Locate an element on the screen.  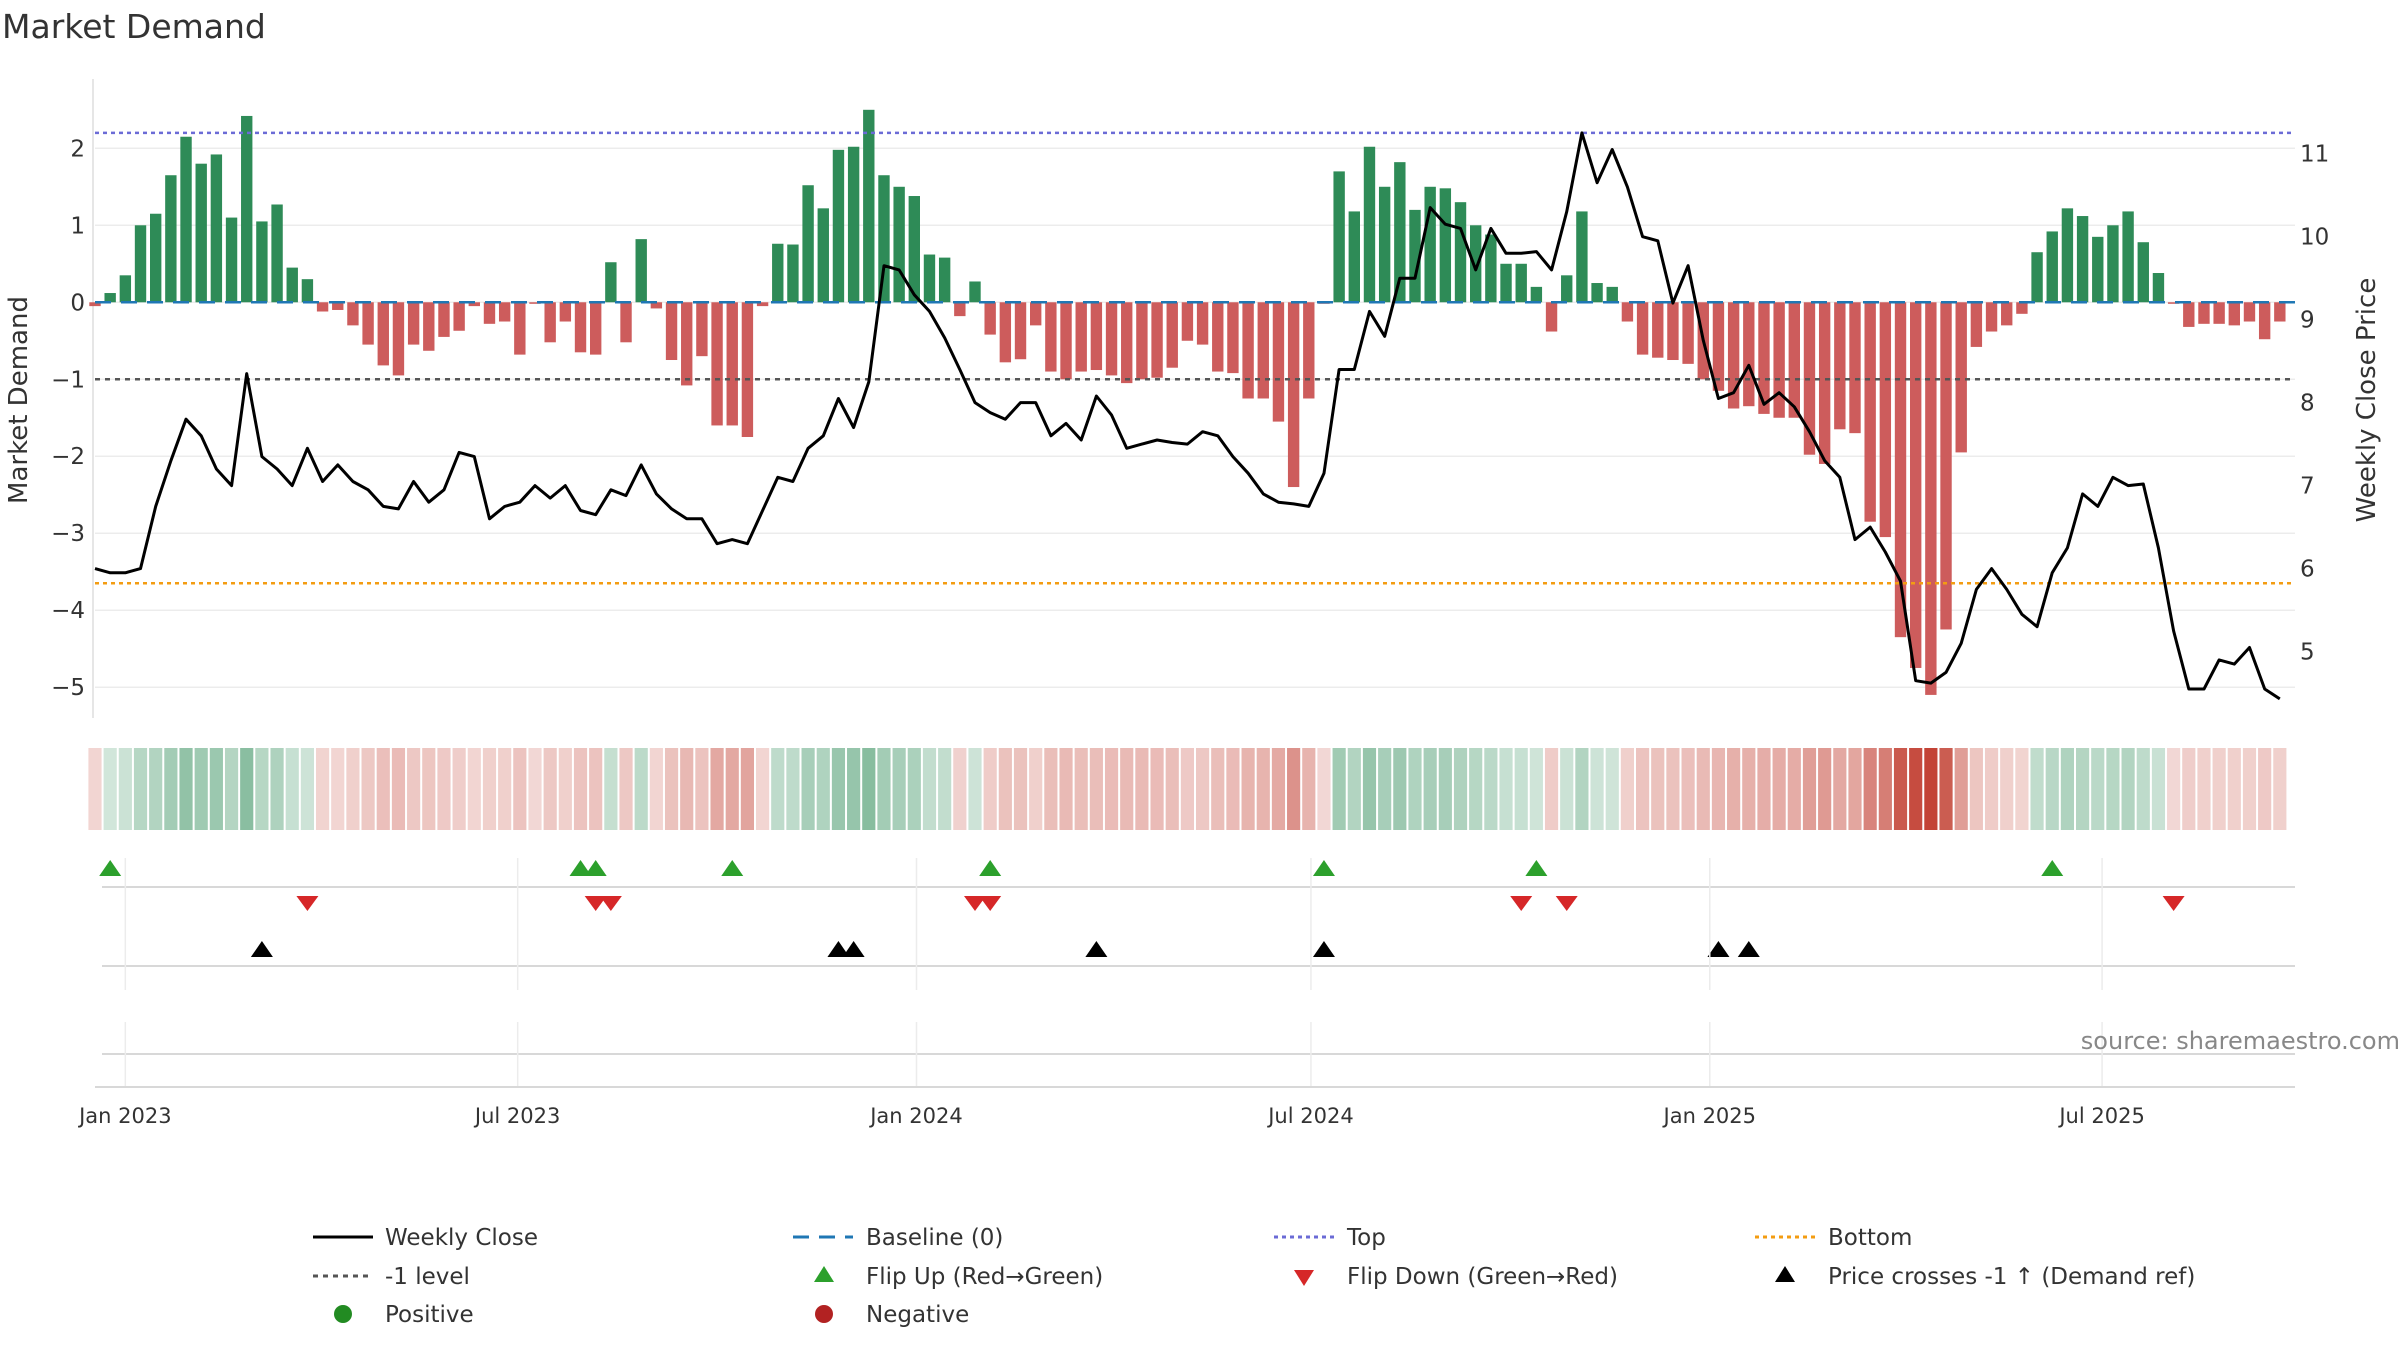
x-tick-label: Jan 2025 is located at coordinates (1709, 1116).